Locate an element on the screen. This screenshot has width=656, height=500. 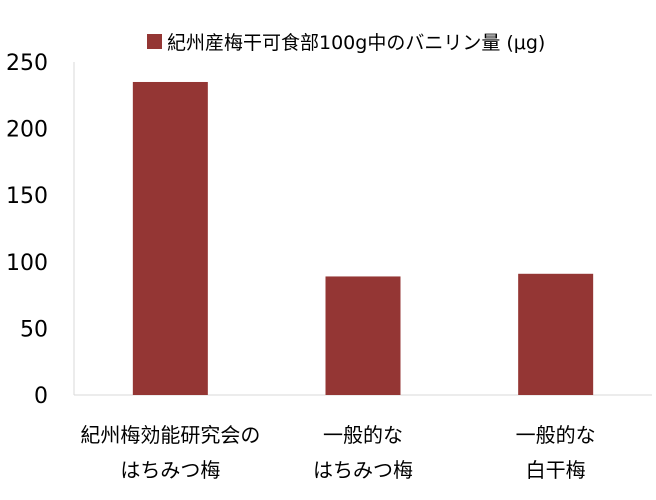
legend: 紀州産梅干可食部100g中のバニリン量 (μg) is located at coordinates (346, 43).